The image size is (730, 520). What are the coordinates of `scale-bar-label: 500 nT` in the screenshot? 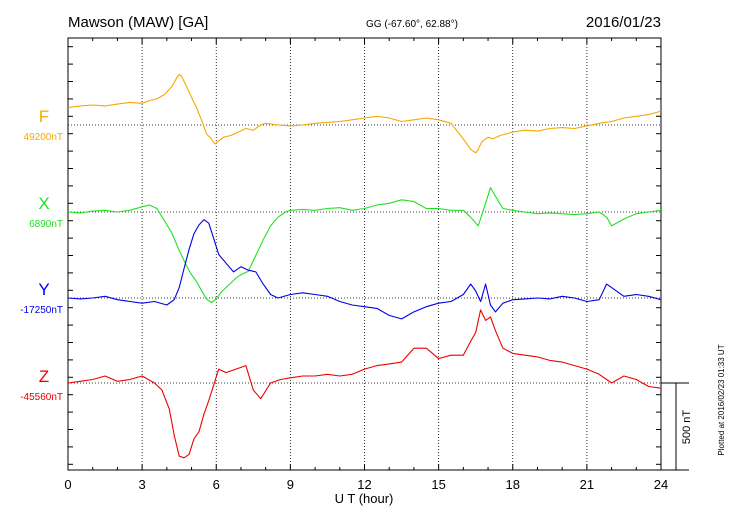 It's located at (687, 427).